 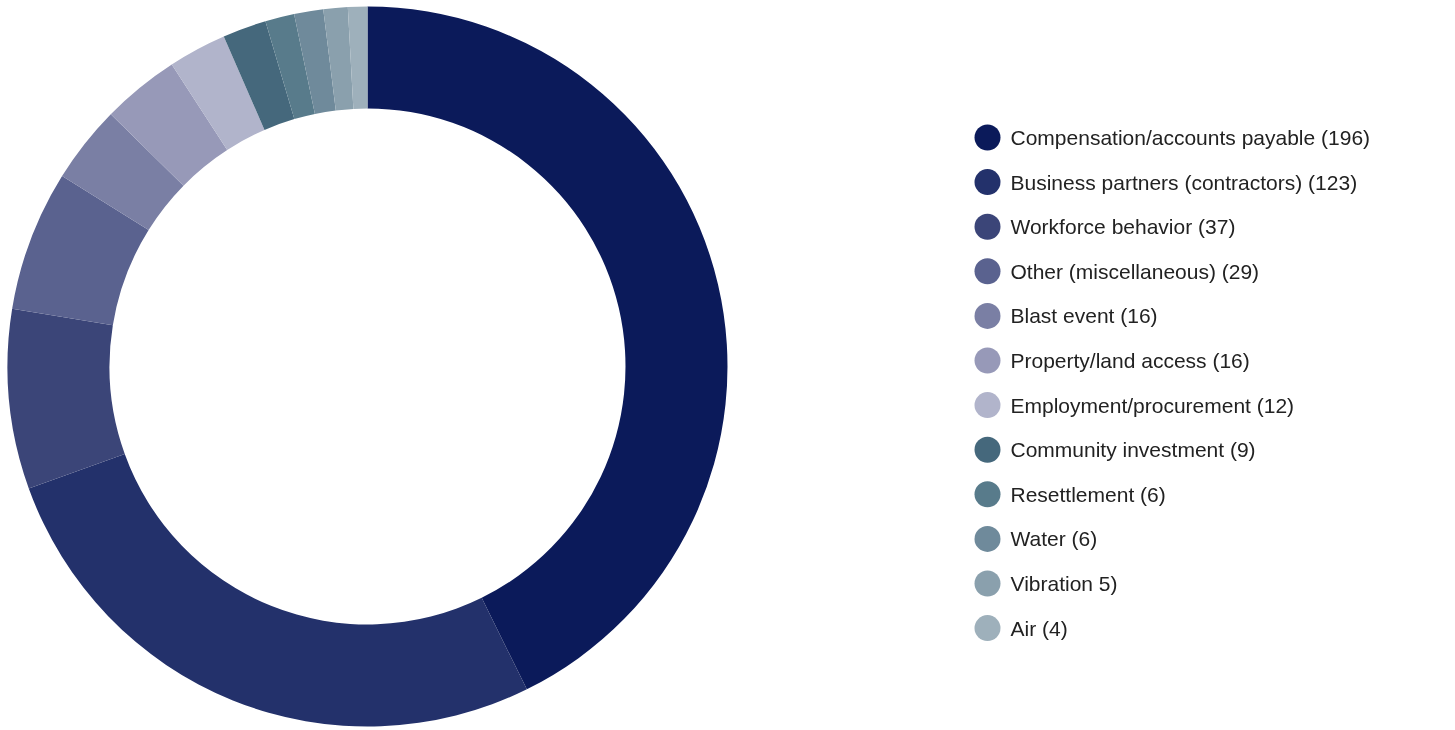 I want to click on legend-label: Air (4), so click(x=1039, y=628).